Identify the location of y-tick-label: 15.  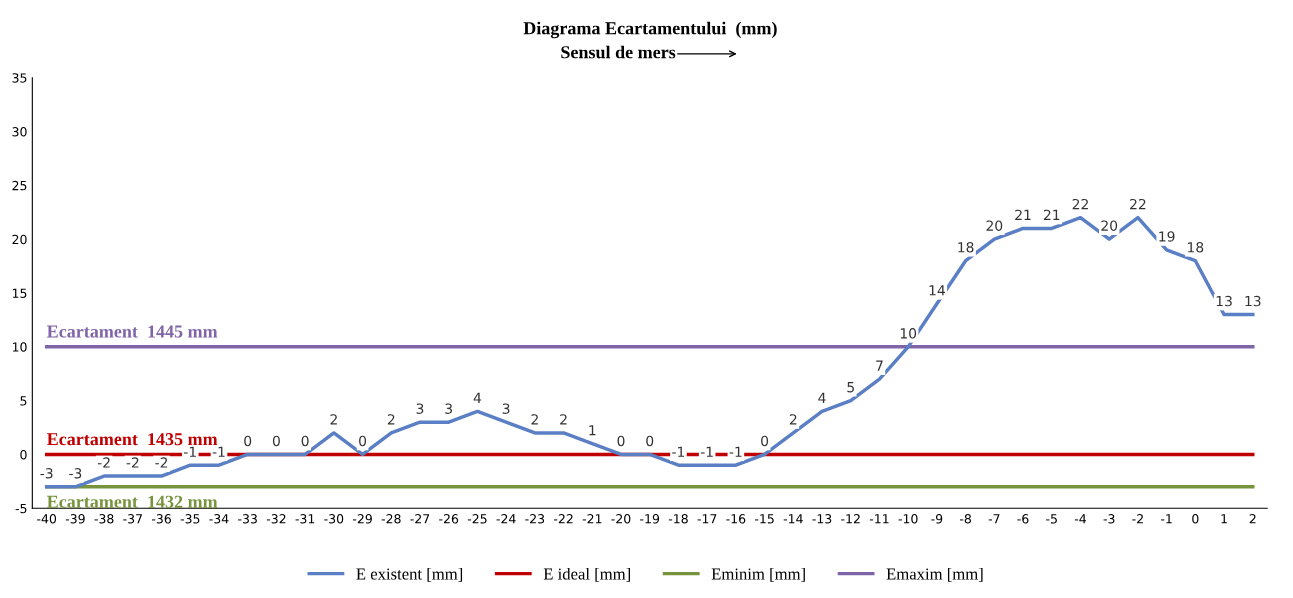
(19, 293).